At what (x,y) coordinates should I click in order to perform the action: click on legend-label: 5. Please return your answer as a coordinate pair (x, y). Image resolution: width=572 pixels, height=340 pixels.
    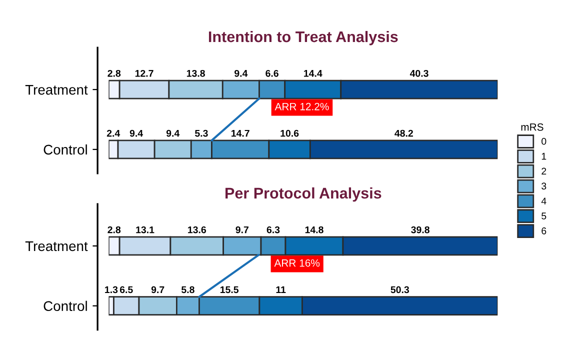
    Looking at the image, I should click on (544, 216).